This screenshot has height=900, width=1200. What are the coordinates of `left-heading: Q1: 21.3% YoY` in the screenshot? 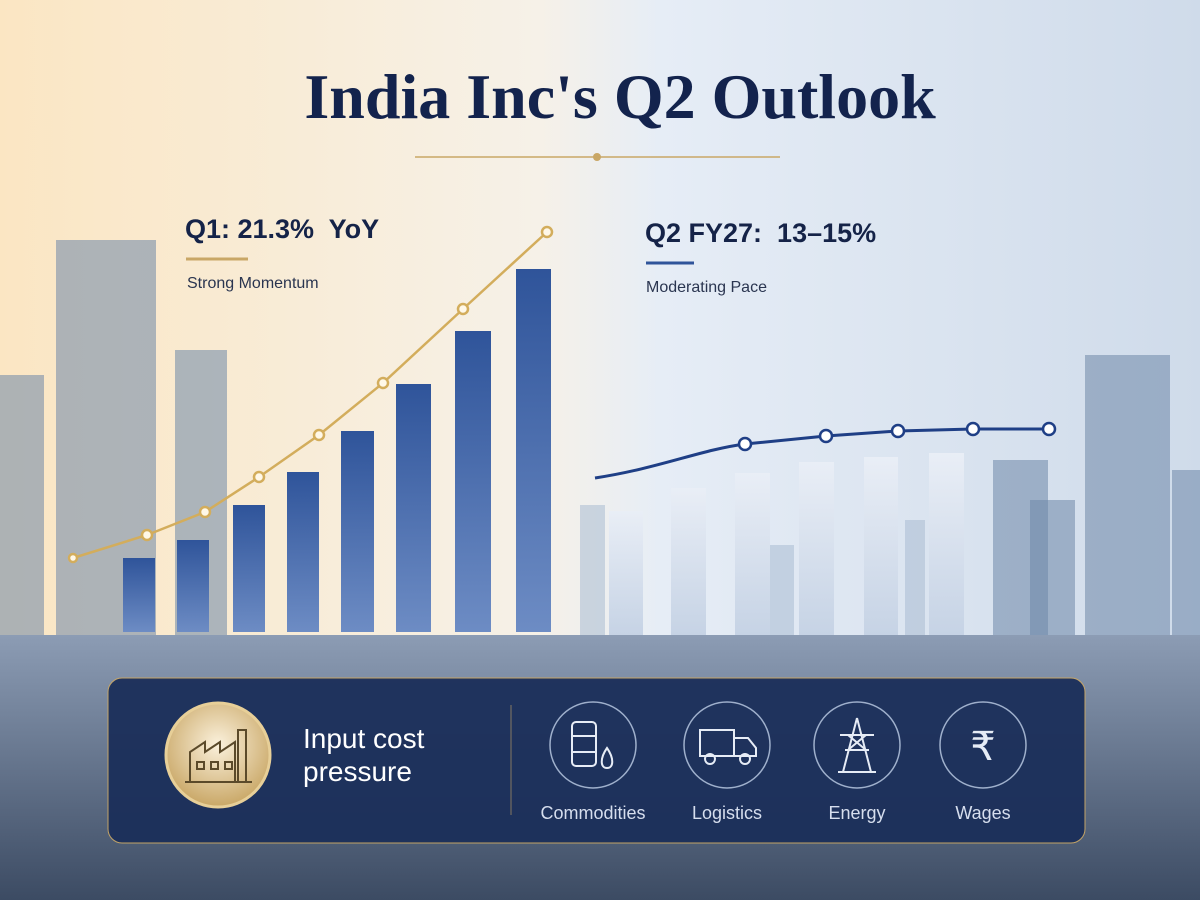 It's located at (282, 229).